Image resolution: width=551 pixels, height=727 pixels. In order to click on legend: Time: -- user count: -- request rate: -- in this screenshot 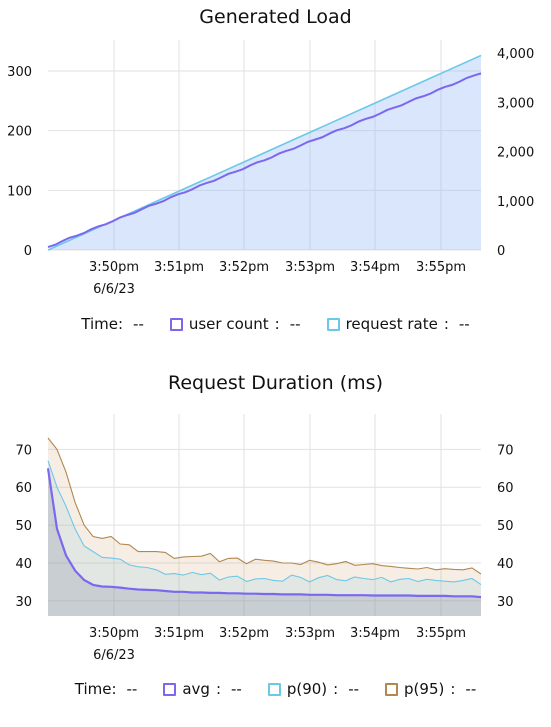, I will do `click(275, 324)`.